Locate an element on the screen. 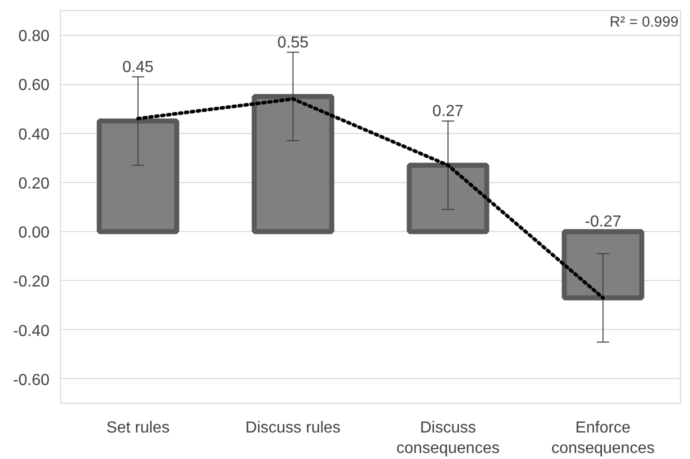  data-label: 0.55 is located at coordinates (293, 43).